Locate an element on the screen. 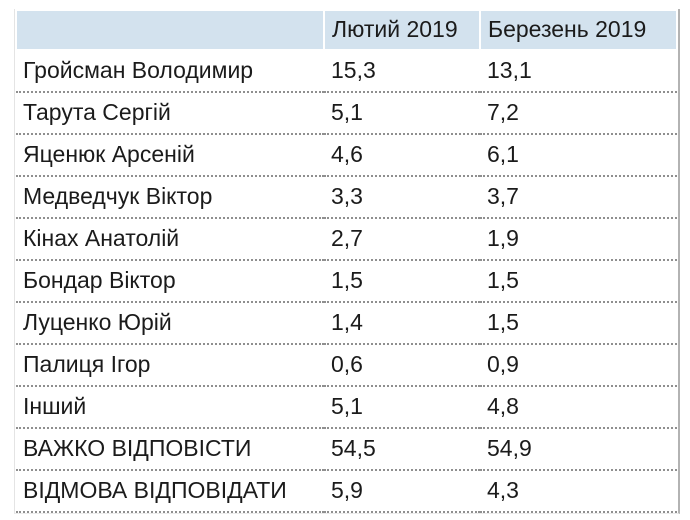 The height and width of the screenshot is (520, 690). politician-name-cell: Кінах Анатолій is located at coordinates (170, 239).